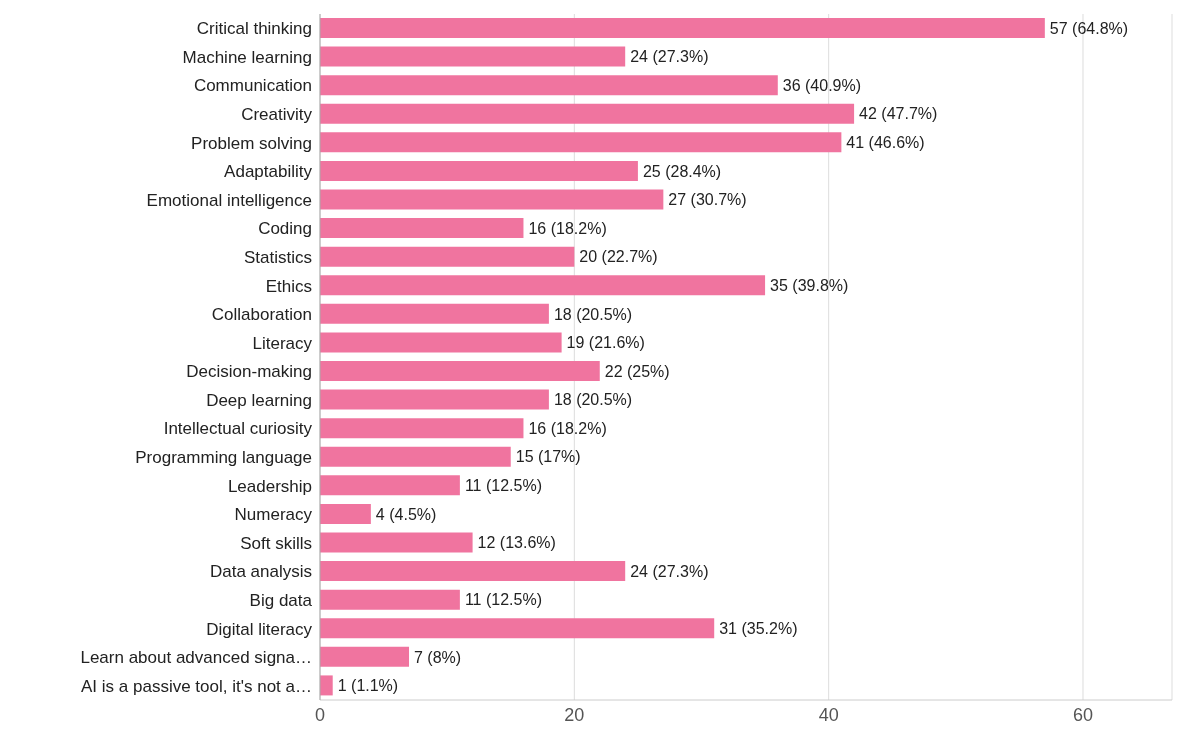 Image resolution: width=1194 pixels, height=738 pixels. What do you see at coordinates (1089, 28) in the screenshot?
I see `data-label: 57 (64.8%)` at bounding box center [1089, 28].